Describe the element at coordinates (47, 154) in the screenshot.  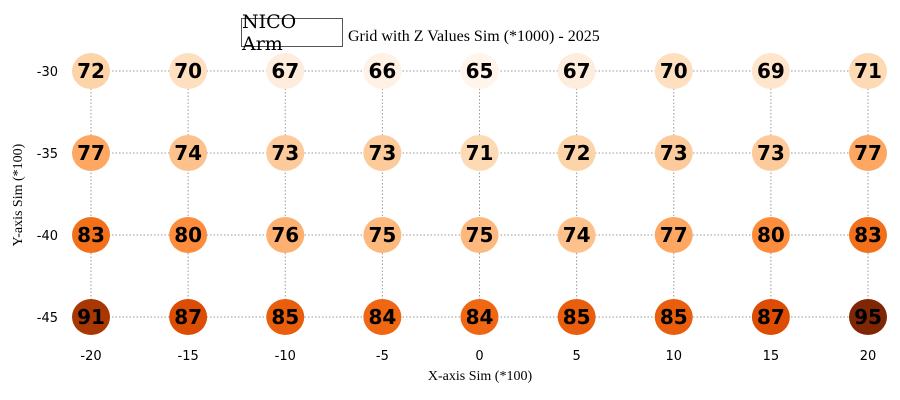
I see `y-tick-label: -35` at that location.